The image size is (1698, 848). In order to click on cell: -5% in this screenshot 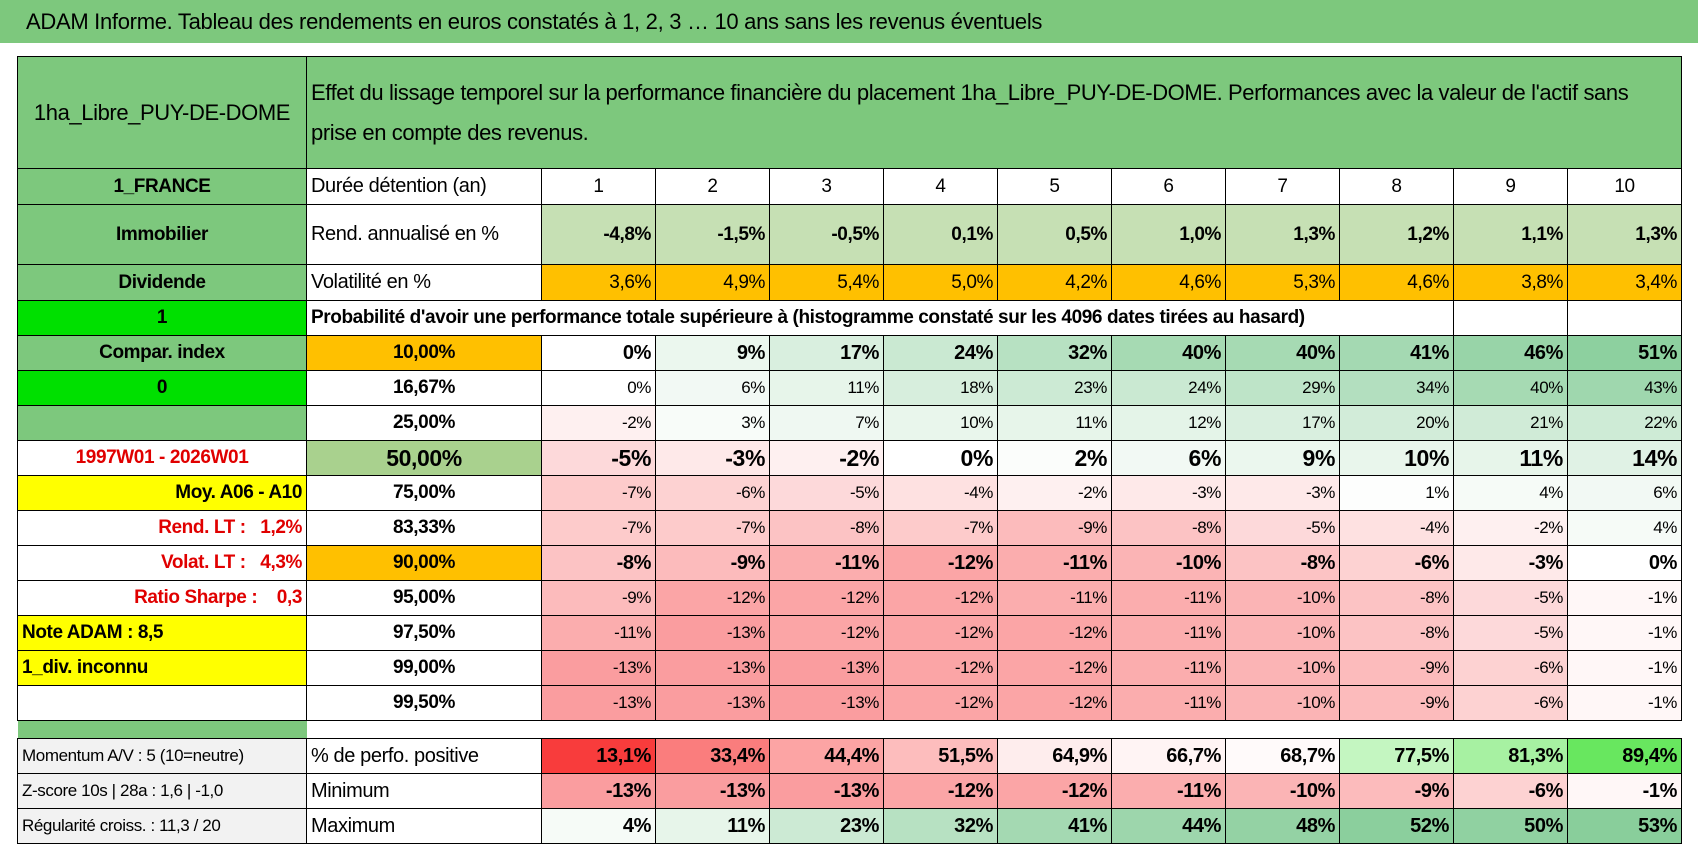, I will do `click(1510, 633)`.